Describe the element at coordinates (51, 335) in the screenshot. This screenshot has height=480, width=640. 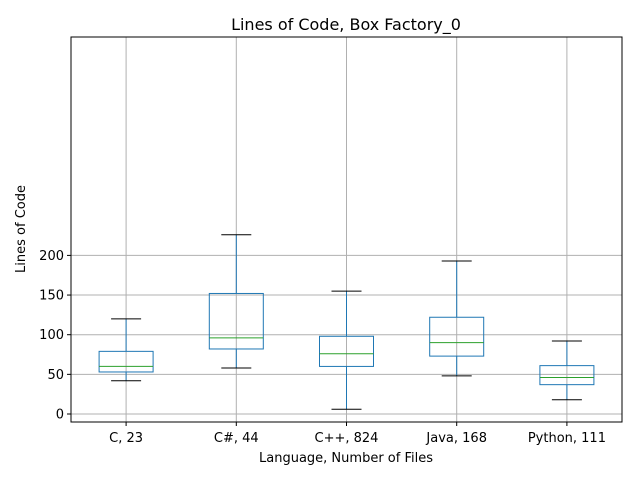
I see `y-tick-label: 100` at that location.